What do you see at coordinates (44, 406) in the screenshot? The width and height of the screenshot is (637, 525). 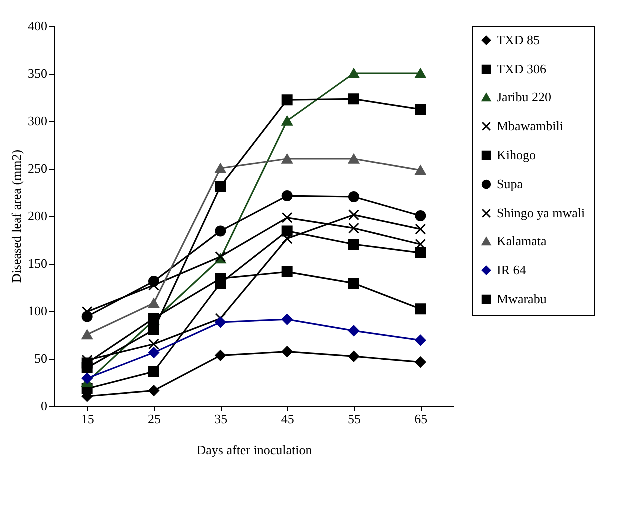 I see `y-tick-label: 0` at bounding box center [44, 406].